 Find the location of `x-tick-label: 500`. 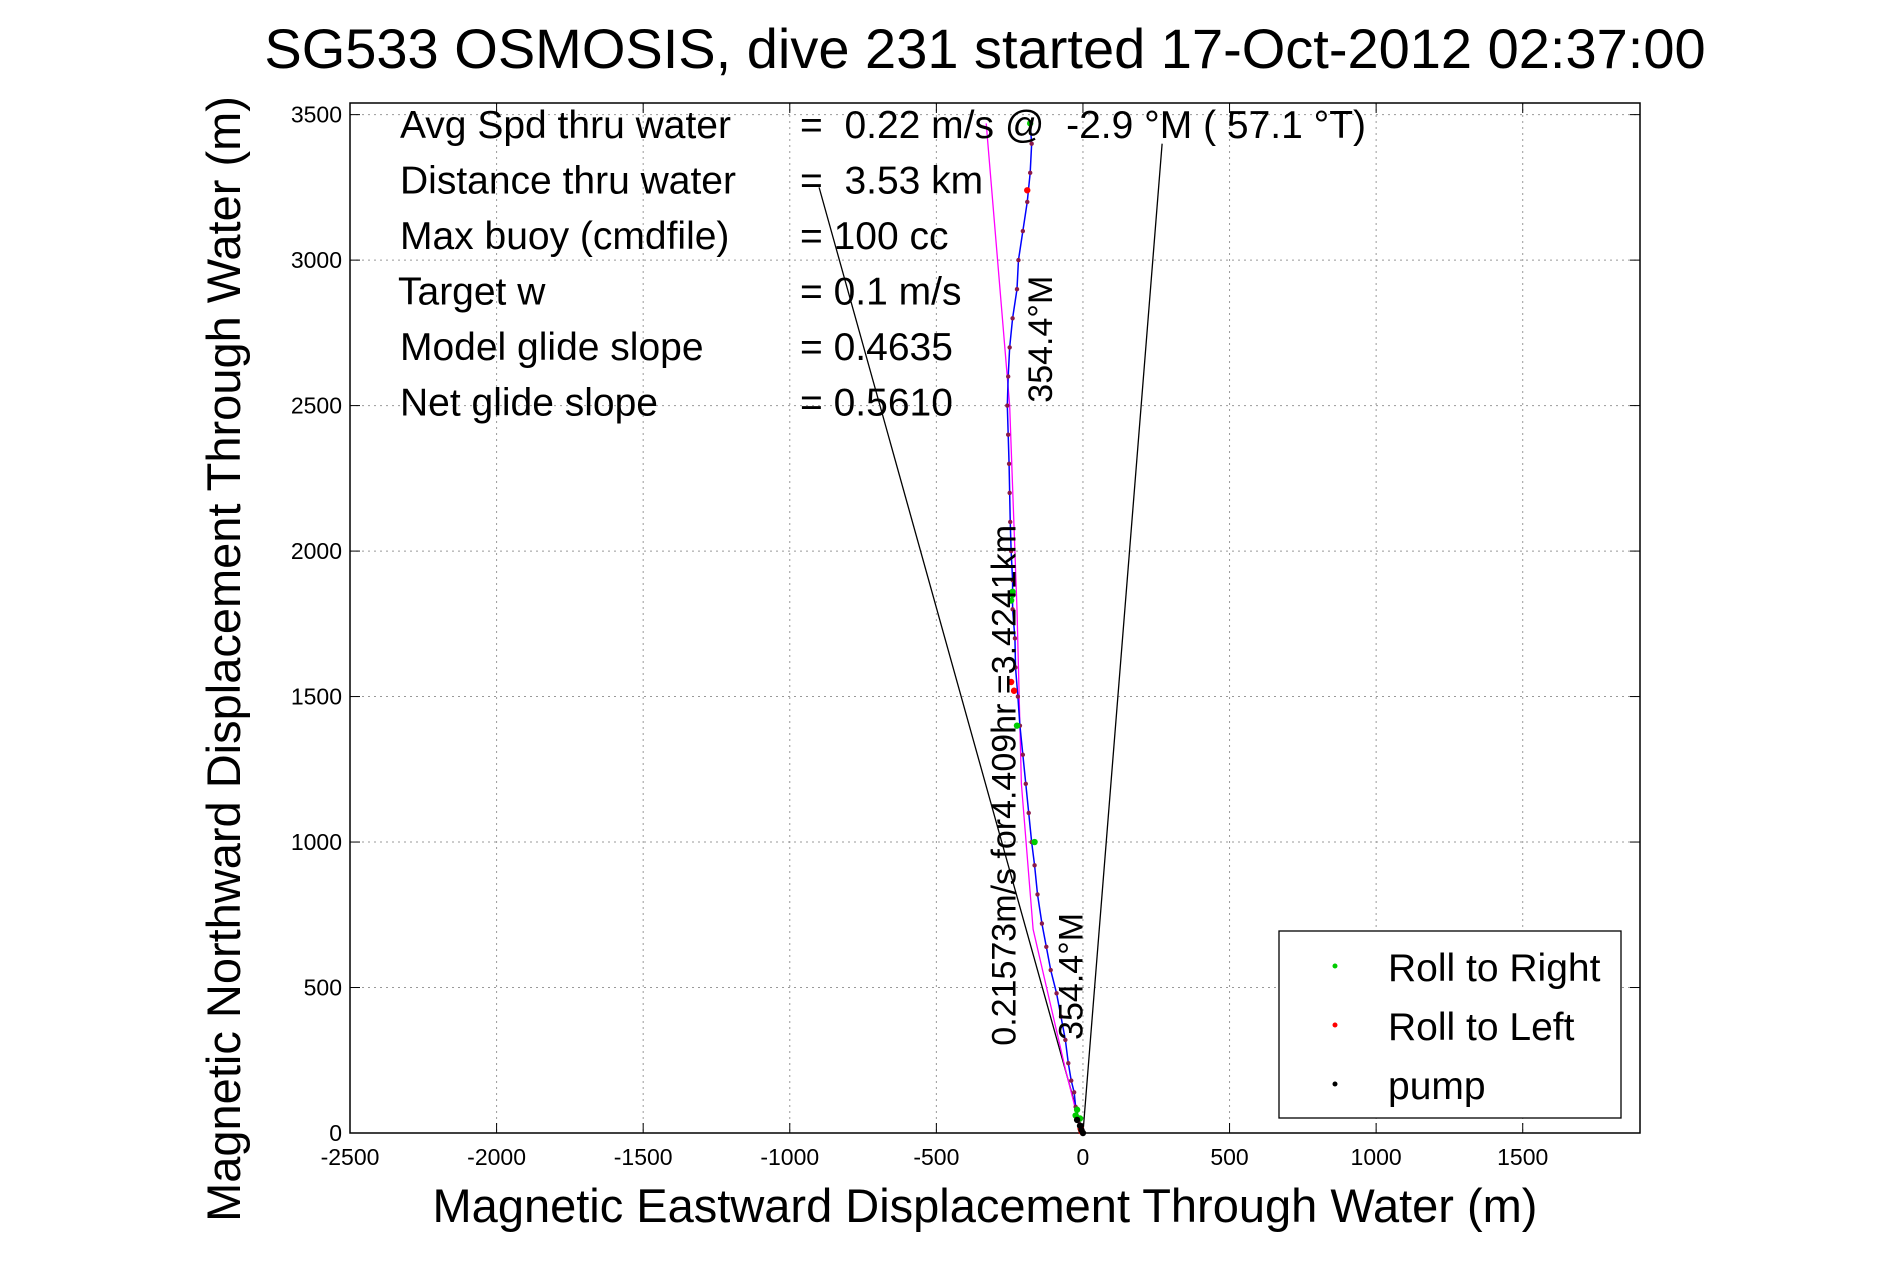

x-tick-label: 500 is located at coordinates (1229, 1157).